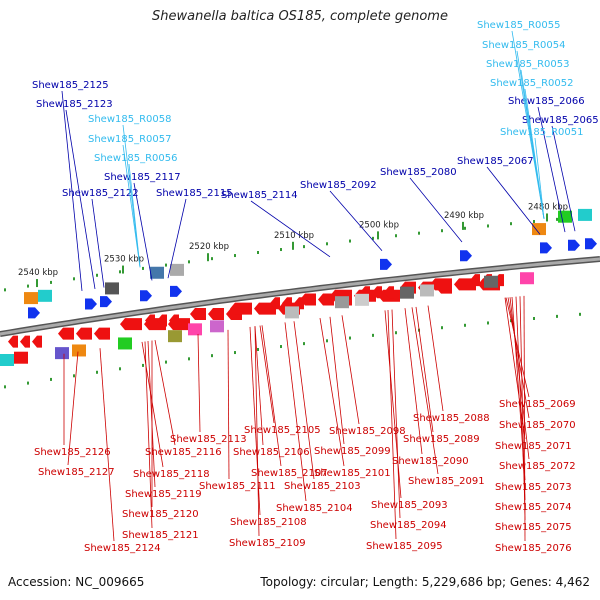 The height and width of the screenshot is (600, 600). I want to click on forward-gene-label: Shew185_2114, so click(259, 195).